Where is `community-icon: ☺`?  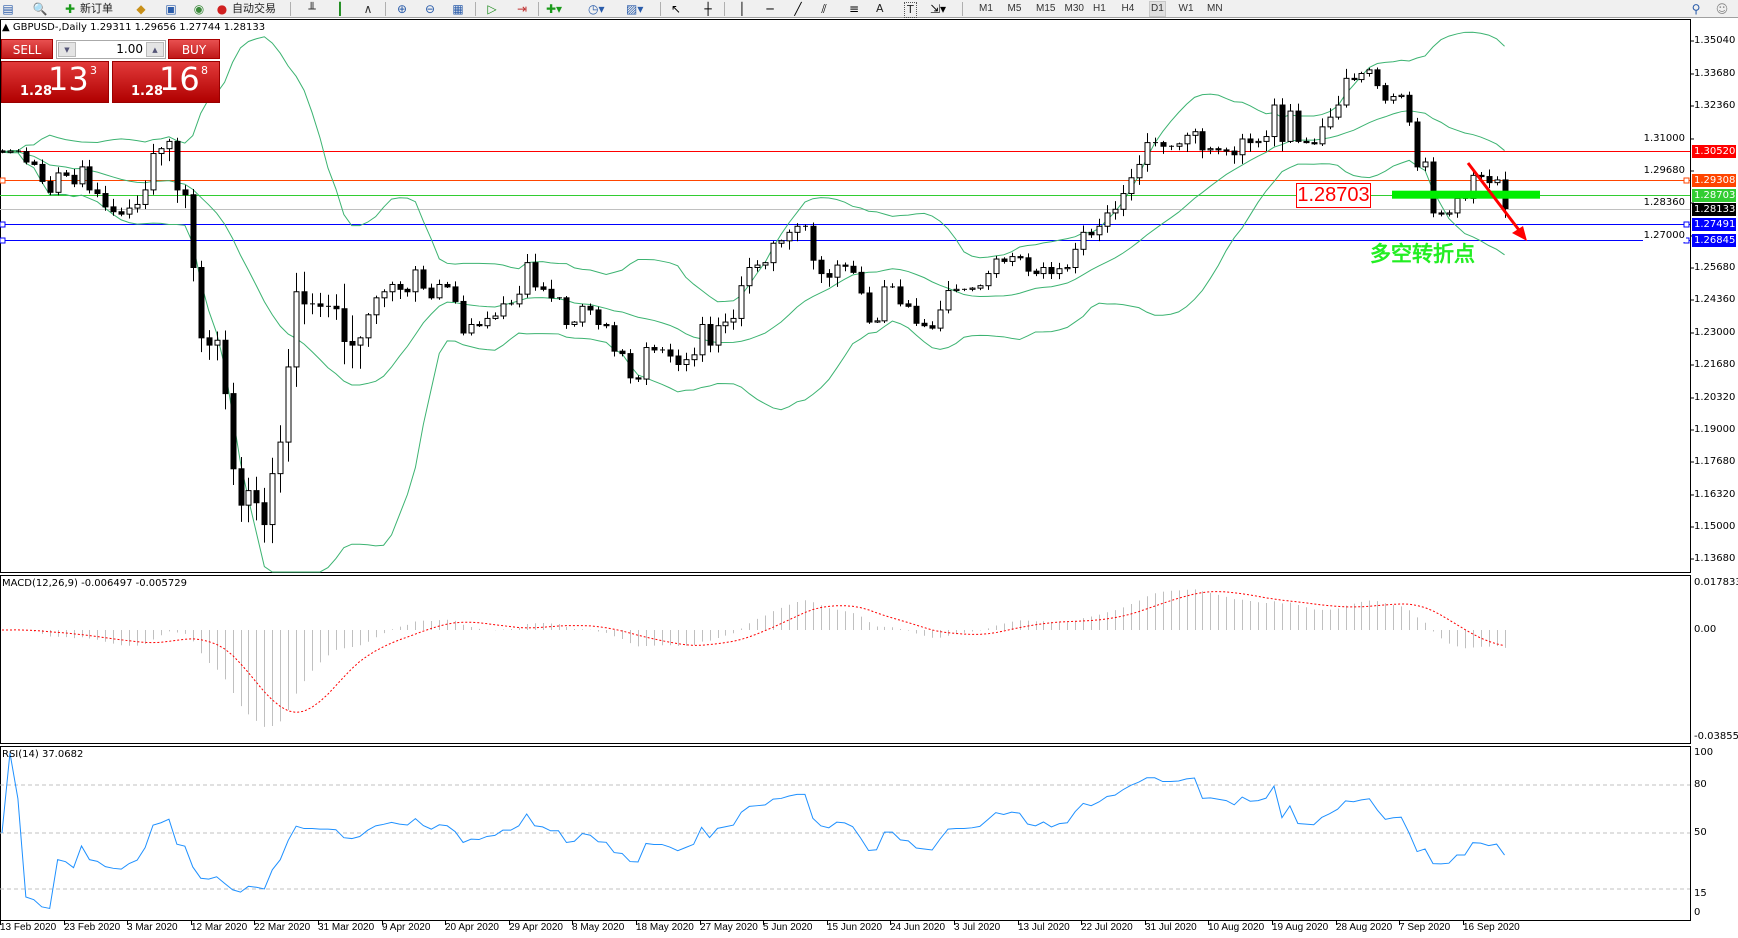 community-icon: ☺ is located at coordinates (1722, 9).